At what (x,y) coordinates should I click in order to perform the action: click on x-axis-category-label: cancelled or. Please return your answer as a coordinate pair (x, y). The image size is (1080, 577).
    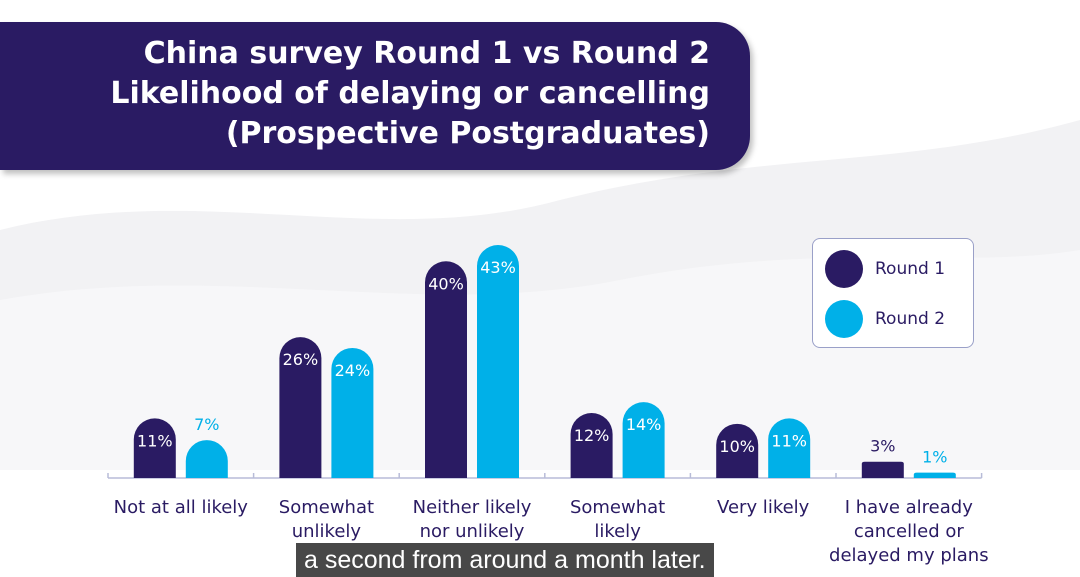
    Looking at the image, I should click on (909, 531).